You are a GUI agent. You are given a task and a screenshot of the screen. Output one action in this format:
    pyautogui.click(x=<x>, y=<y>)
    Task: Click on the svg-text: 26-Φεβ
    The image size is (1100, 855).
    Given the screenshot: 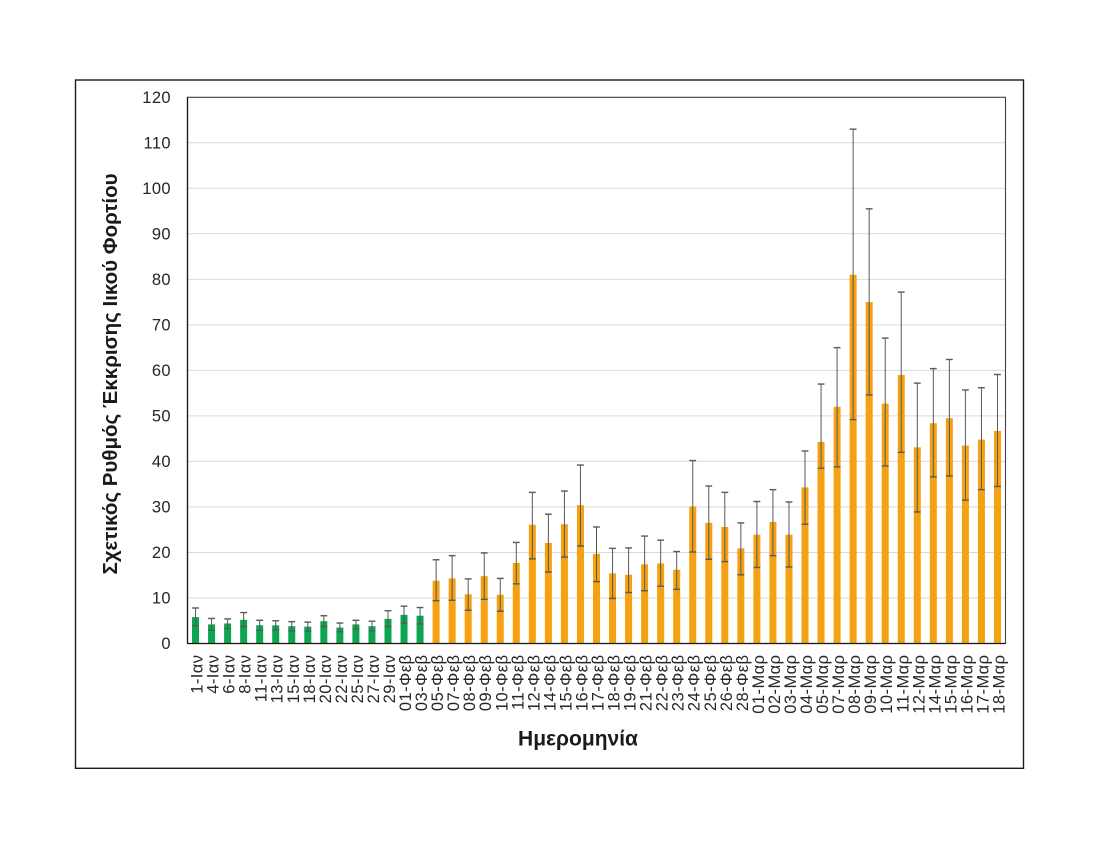 What is the action you would take?
    pyautogui.click(x=727, y=683)
    